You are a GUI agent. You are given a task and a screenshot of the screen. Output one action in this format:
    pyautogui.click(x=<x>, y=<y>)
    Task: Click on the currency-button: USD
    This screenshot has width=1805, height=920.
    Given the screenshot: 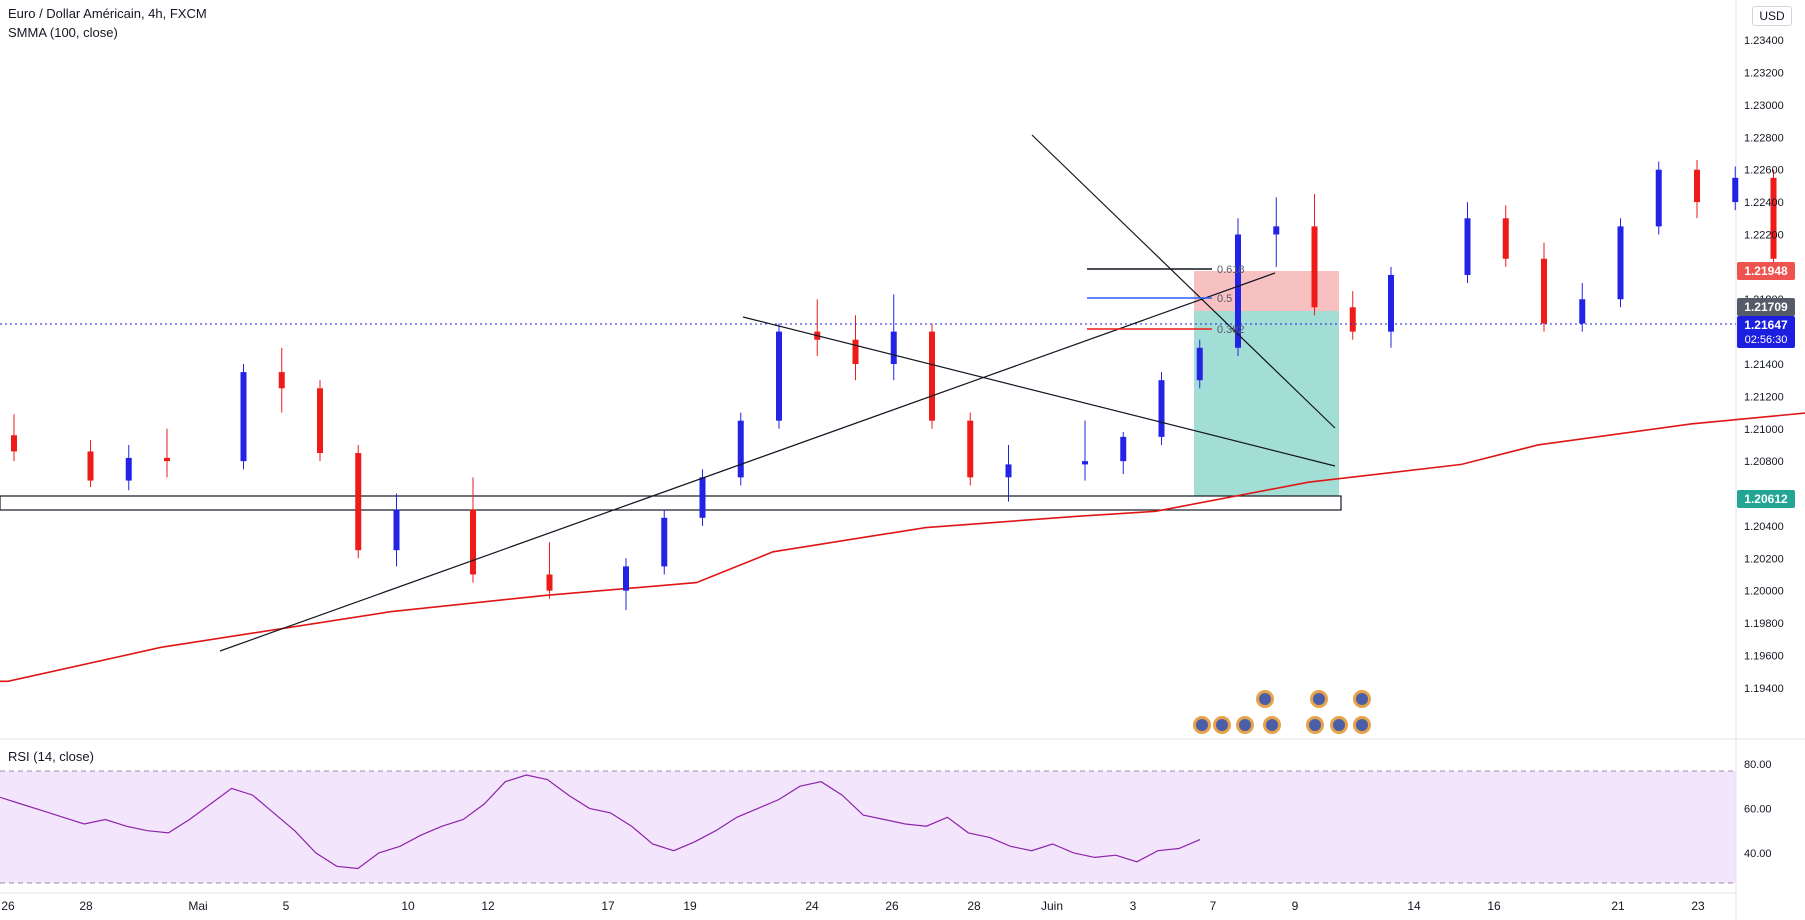 What is the action you would take?
    pyautogui.click(x=1772, y=16)
    